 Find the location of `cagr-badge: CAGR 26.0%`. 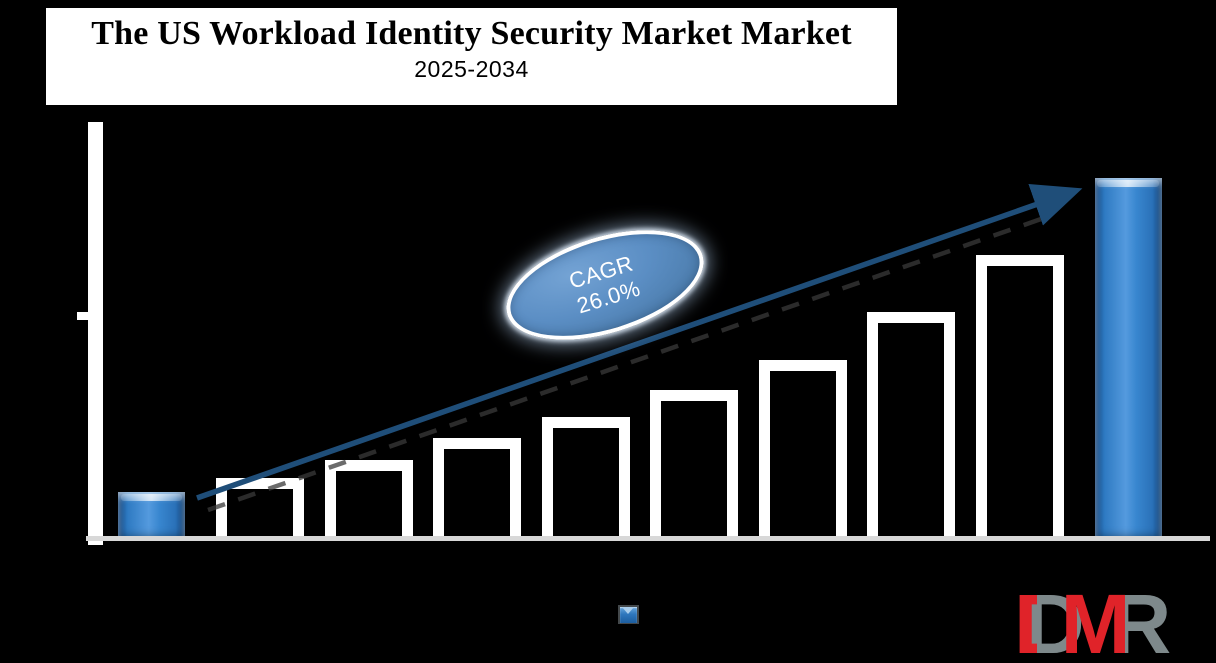

cagr-badge: CAGR 26.0% is located at coordinates (605, 285).